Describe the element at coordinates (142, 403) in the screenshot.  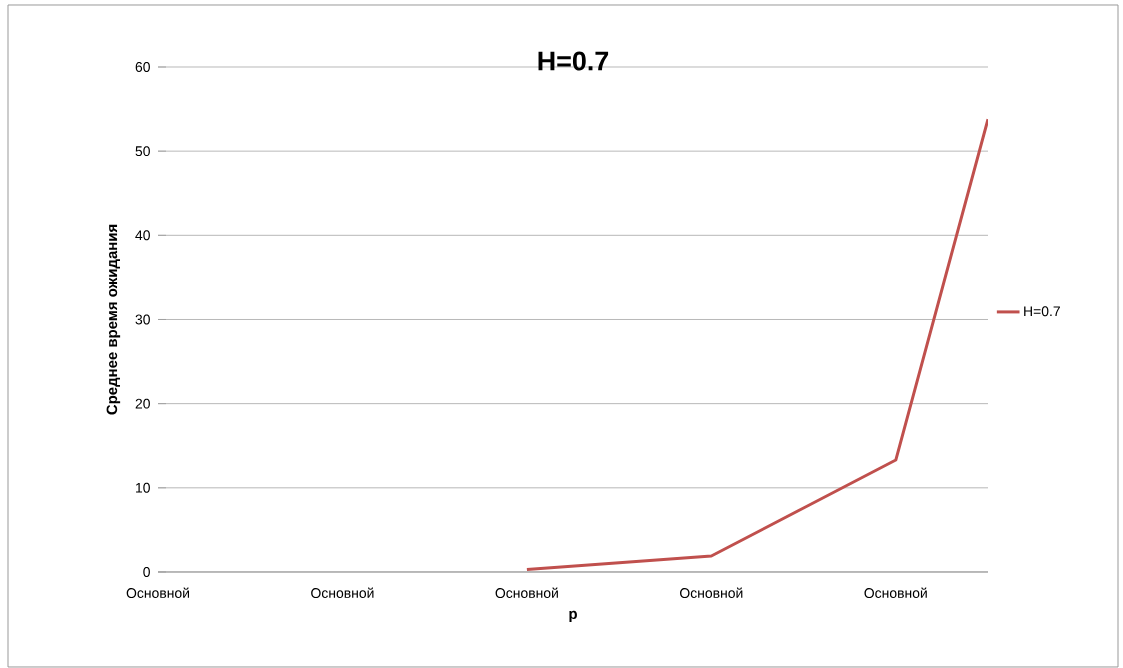
I see `y-tick-label: 20` at that location.